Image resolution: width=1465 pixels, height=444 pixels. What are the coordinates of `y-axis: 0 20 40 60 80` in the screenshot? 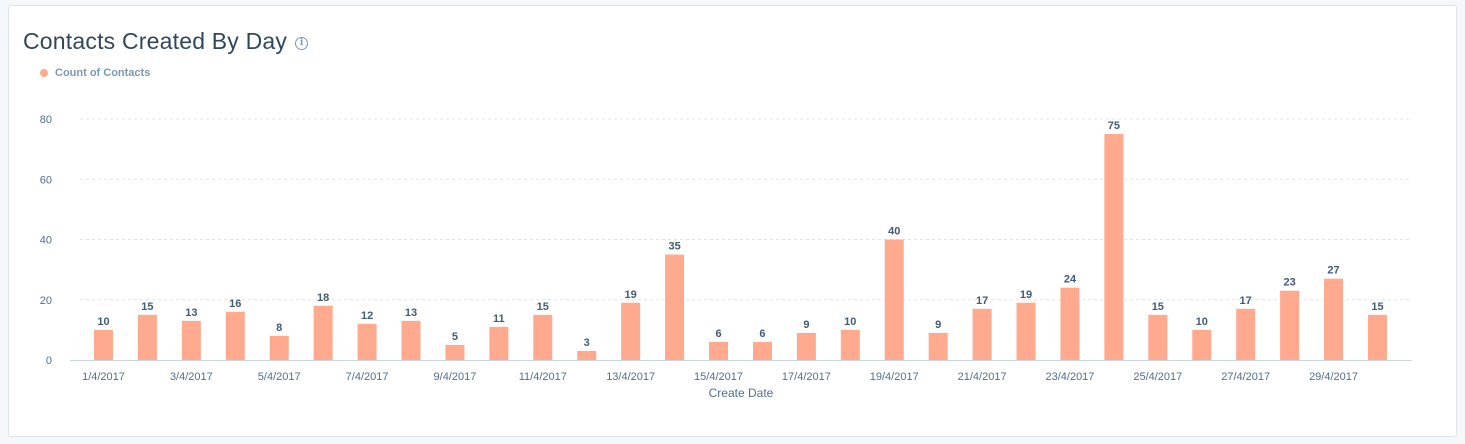 It's located at (46, 240).